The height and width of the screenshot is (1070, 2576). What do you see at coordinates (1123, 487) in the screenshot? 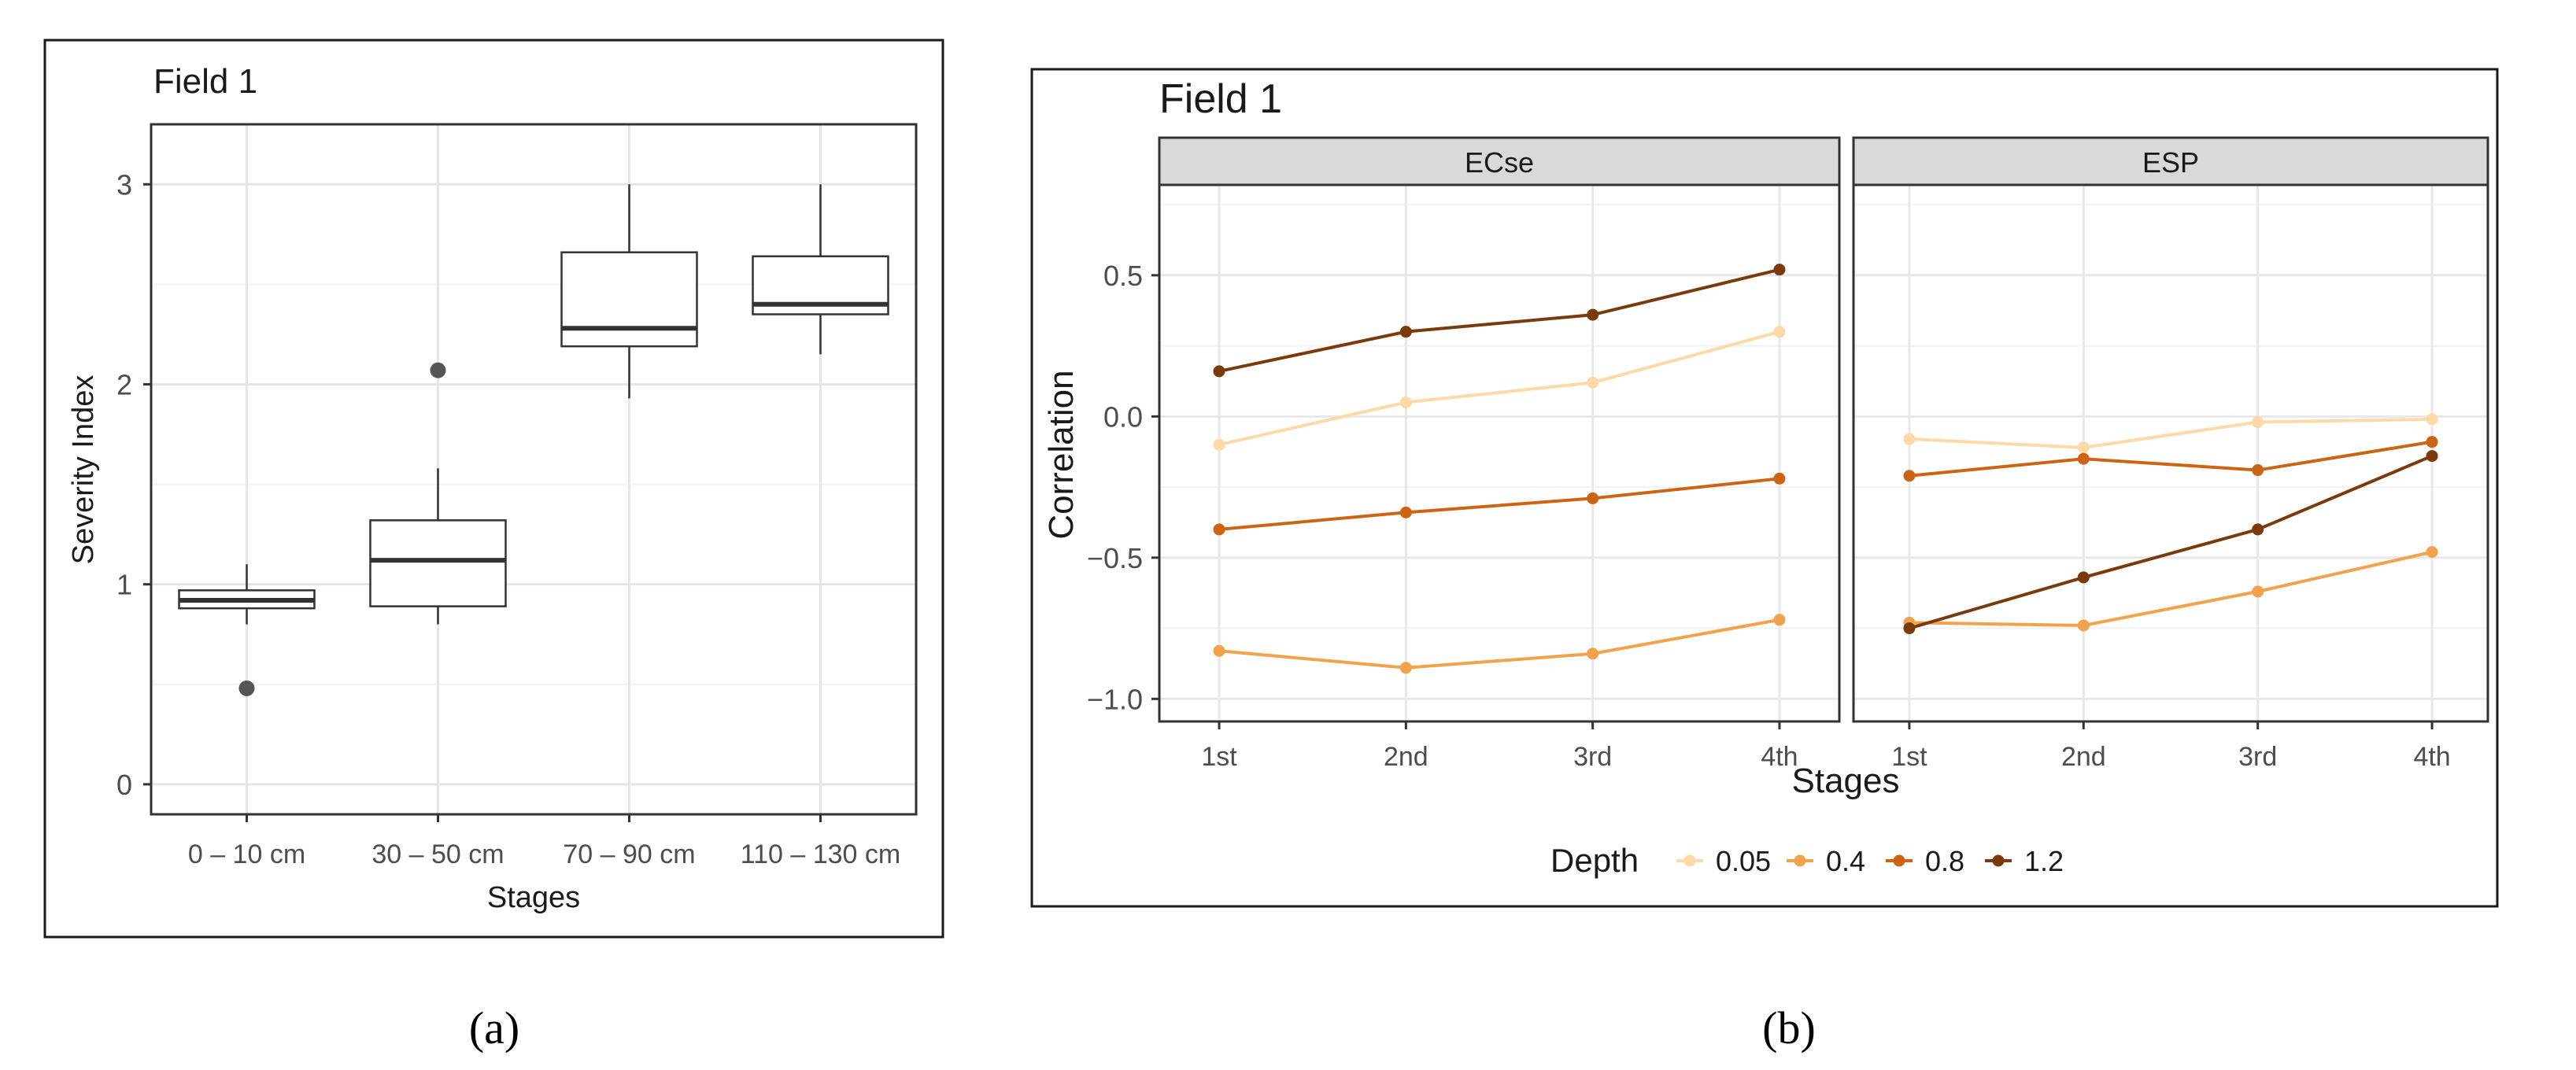
I see `chart-b-y-ticks: 0.5 0.0 −0.5 −1.0` at bounding box center [1123, 487].